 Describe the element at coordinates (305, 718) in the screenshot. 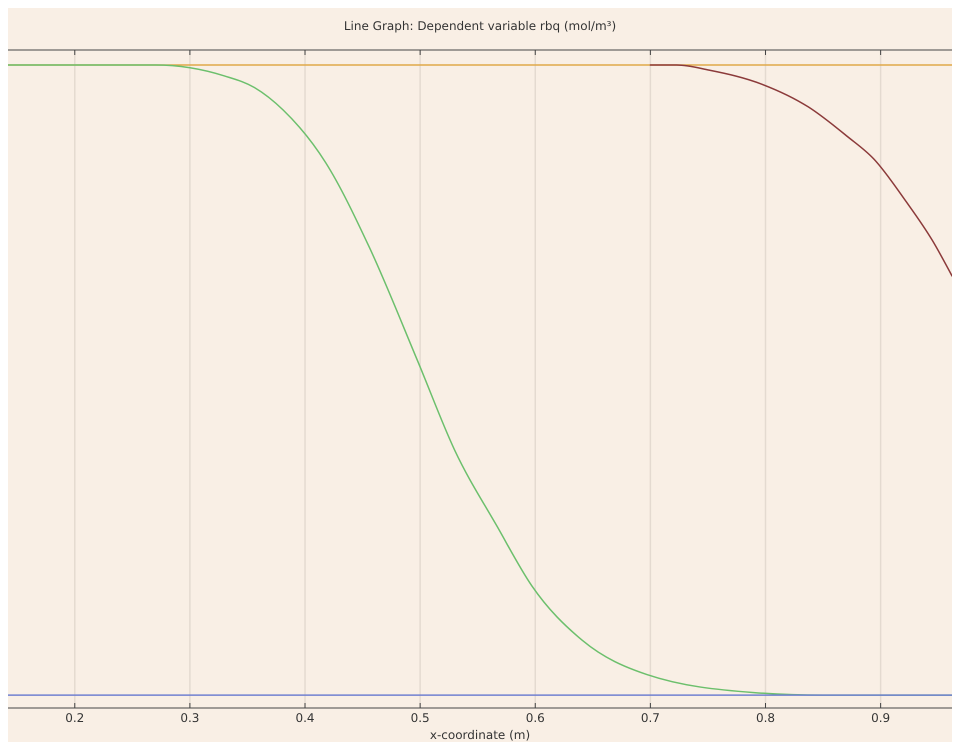

I see `x-tick-label: 0.4` at that location.